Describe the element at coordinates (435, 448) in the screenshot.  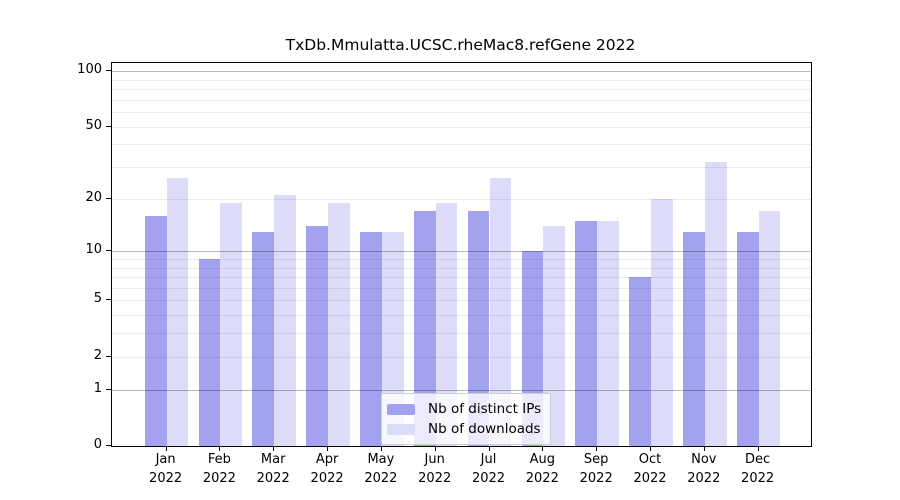
I see `x-tick-jun` at that location.